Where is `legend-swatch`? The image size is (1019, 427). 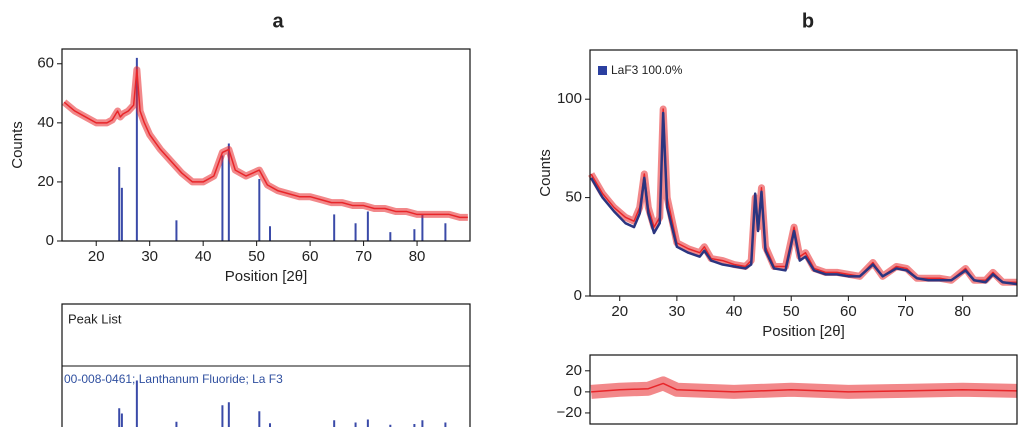
legend-swatch is located at coordinates (602, 70).